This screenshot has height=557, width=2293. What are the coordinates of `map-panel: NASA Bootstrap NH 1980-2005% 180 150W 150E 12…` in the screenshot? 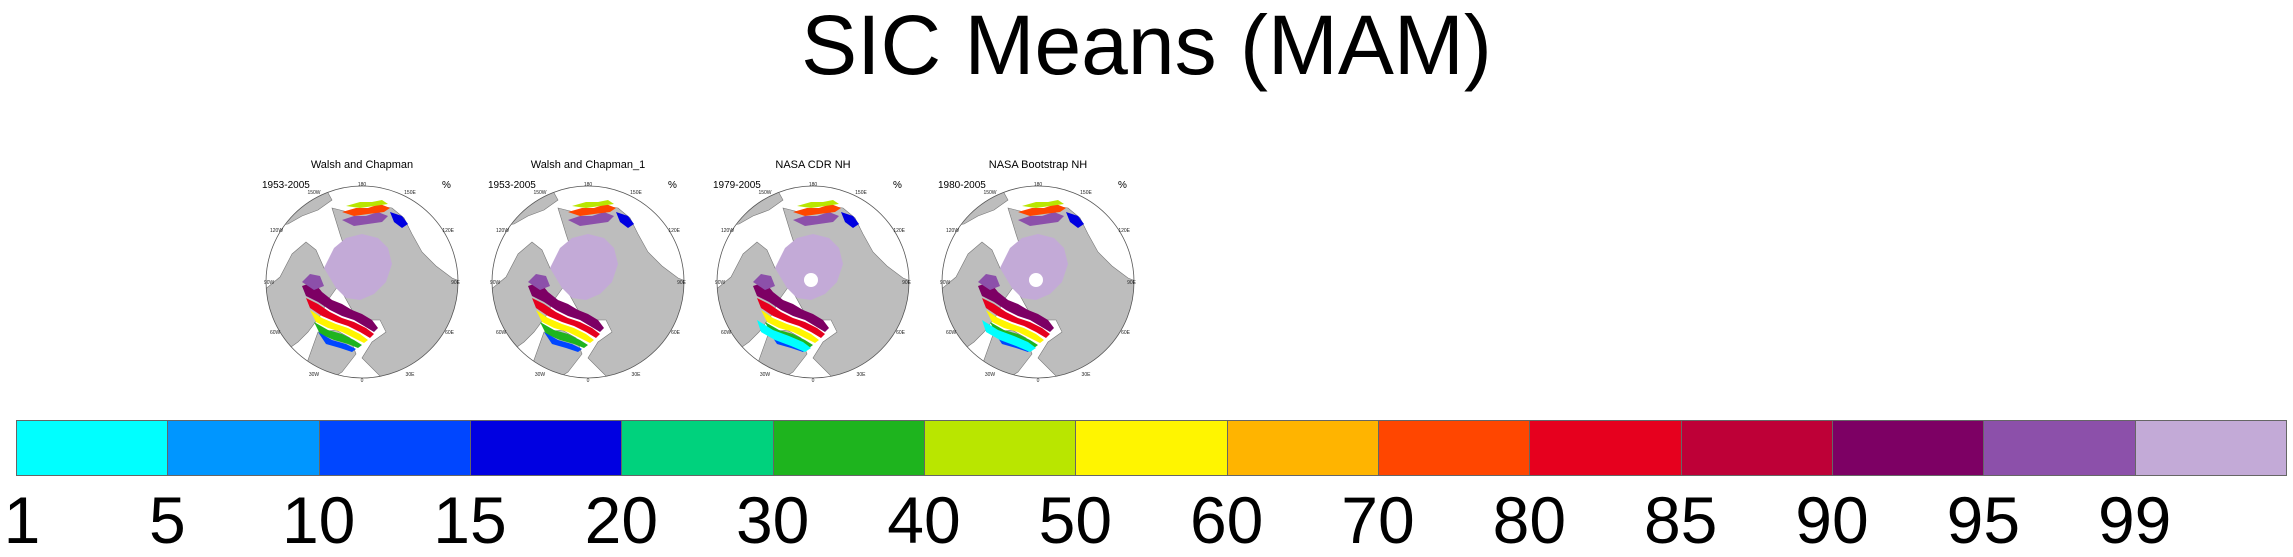 It's located at (1048, 270).